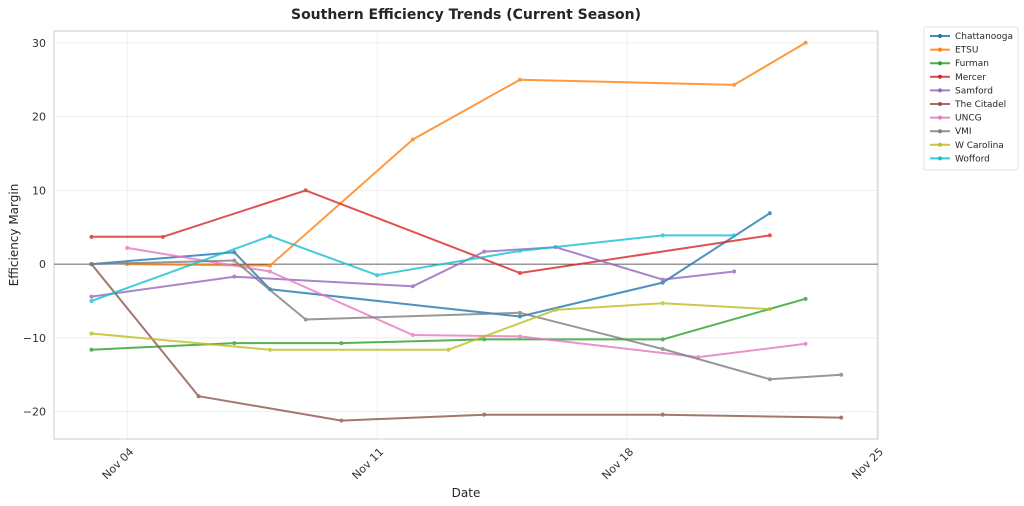 This screenshot has width=1024, height=506. Describe the element at coordinates (979, 146) in the screenshot. I see `legend-label: W Carolina` at that location.